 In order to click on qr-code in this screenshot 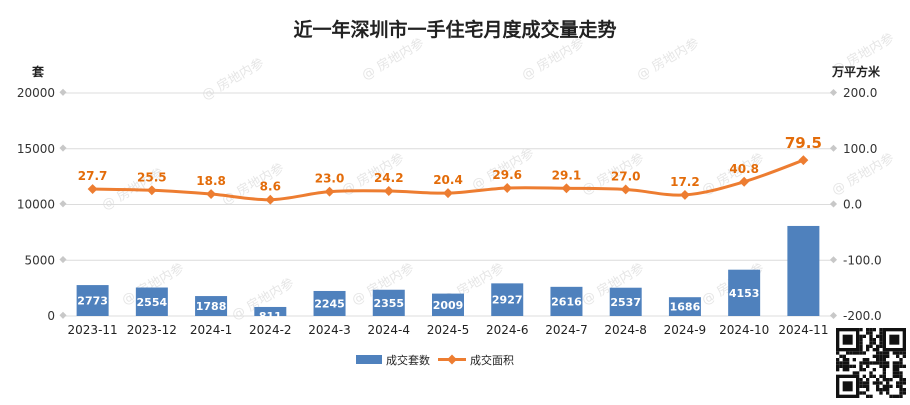, I will do `click(871, 363)`.